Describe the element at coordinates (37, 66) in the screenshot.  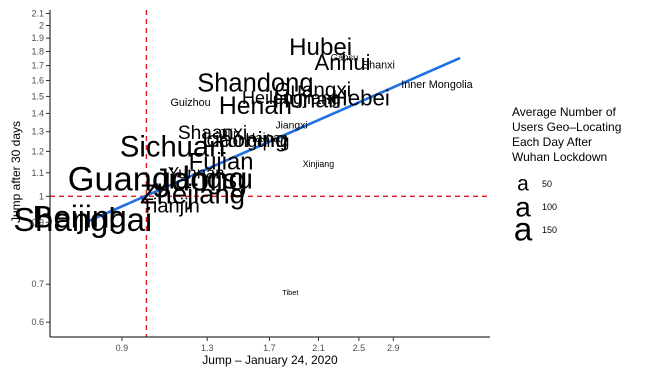
I see `y-tick-label: 1.7` at that location.